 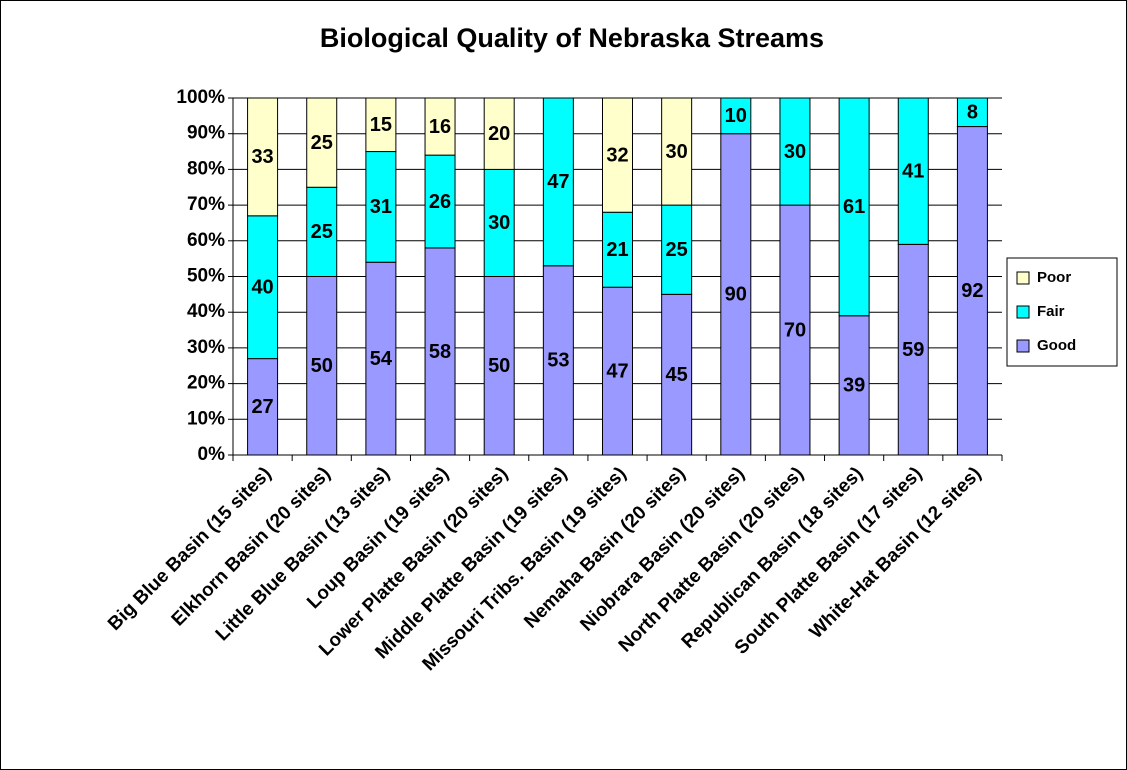 I want to click on data-label: 70, so click(x=795, y=330).